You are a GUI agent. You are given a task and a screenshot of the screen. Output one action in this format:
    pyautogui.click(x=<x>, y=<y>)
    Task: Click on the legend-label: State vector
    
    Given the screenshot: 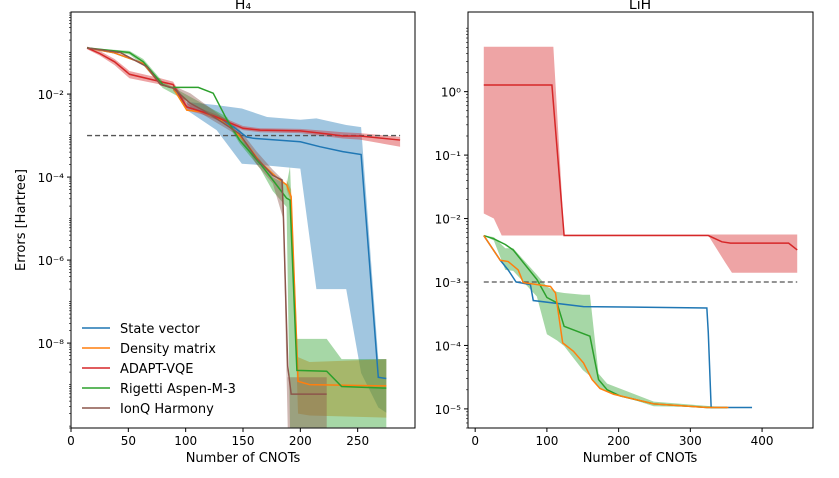 What is the action you would take?
    pyautogui.click(x=160, y=329)
    